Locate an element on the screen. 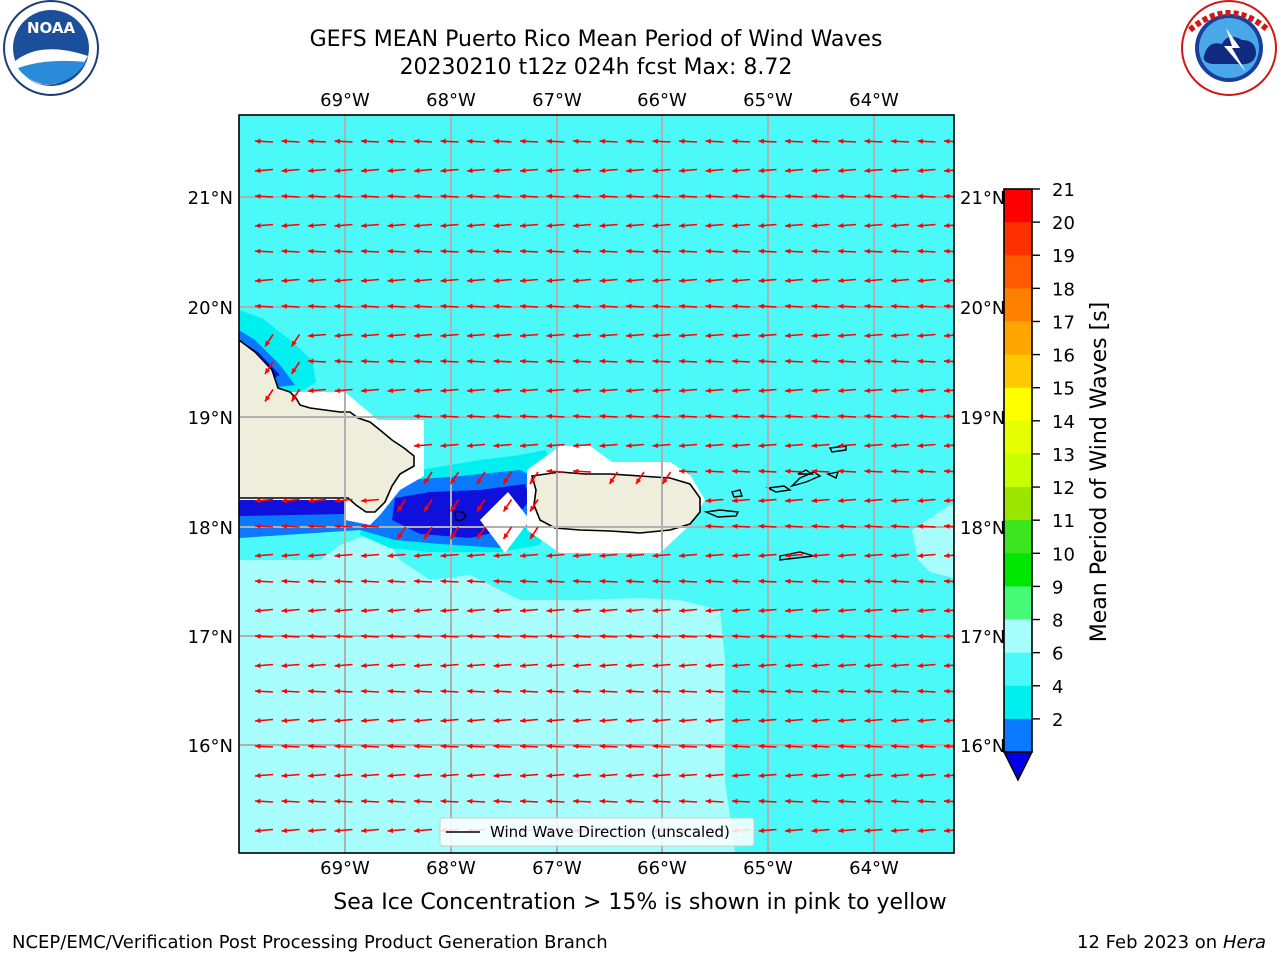  footer-date: 12 Feb 2023 on Hera is located at coordinates (1171, 942).